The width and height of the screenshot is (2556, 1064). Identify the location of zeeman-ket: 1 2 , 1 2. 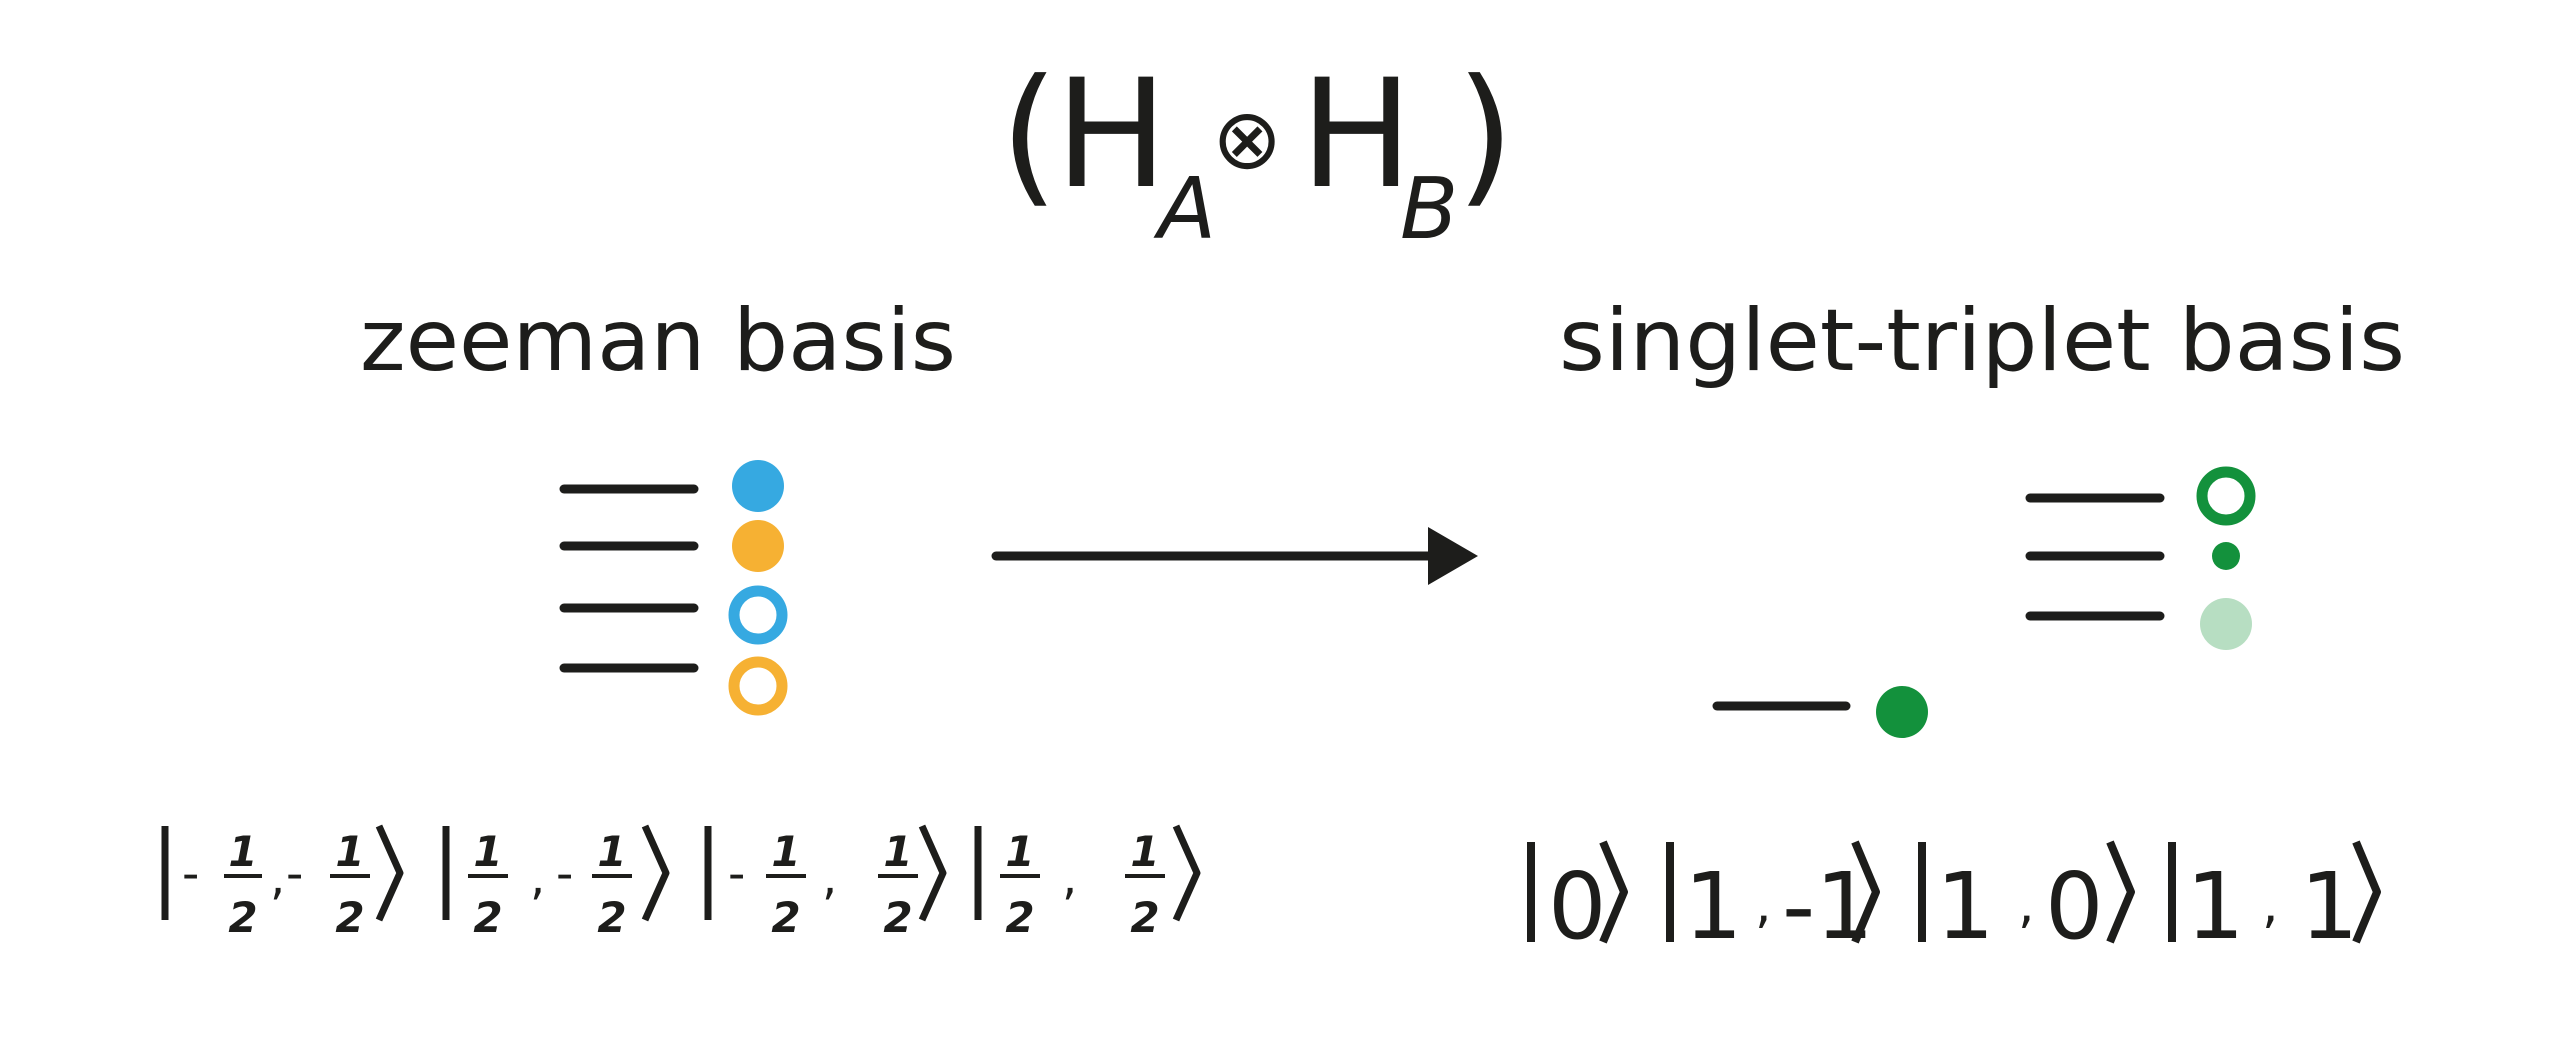
(1087, 883).